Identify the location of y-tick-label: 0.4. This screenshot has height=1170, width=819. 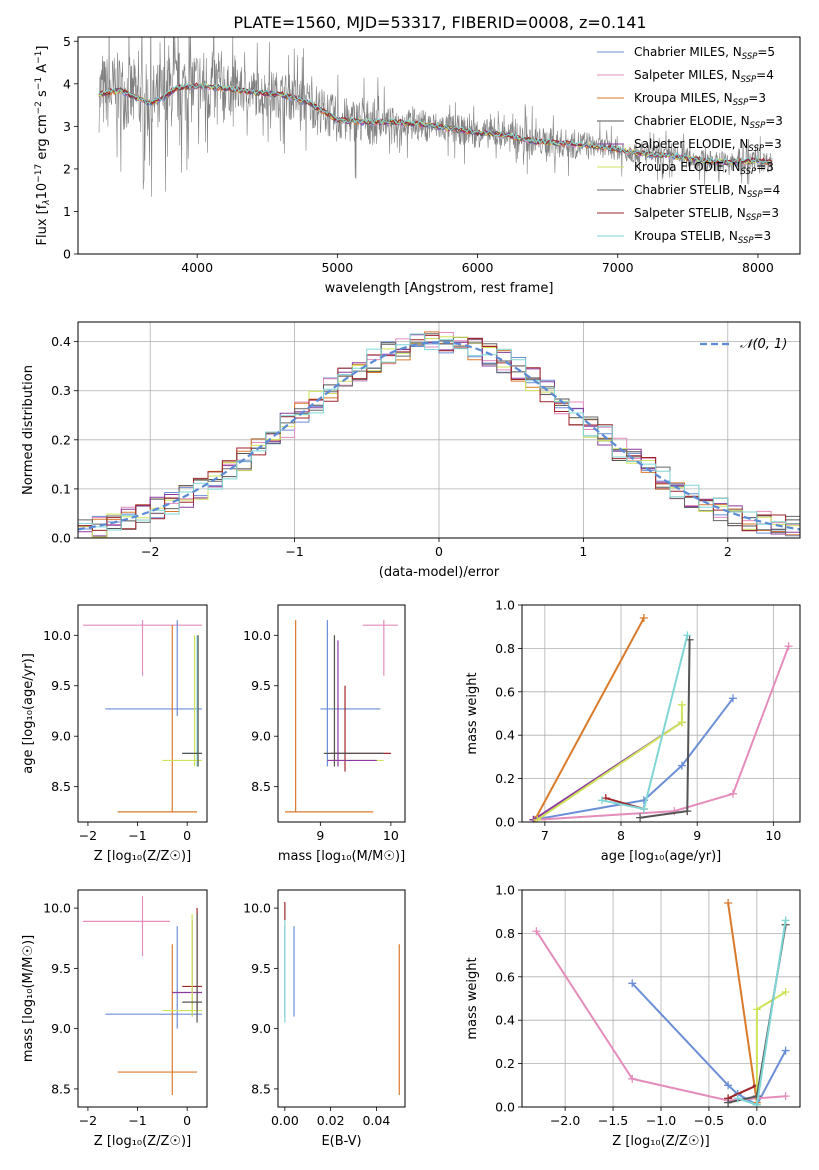
(505, 1020).